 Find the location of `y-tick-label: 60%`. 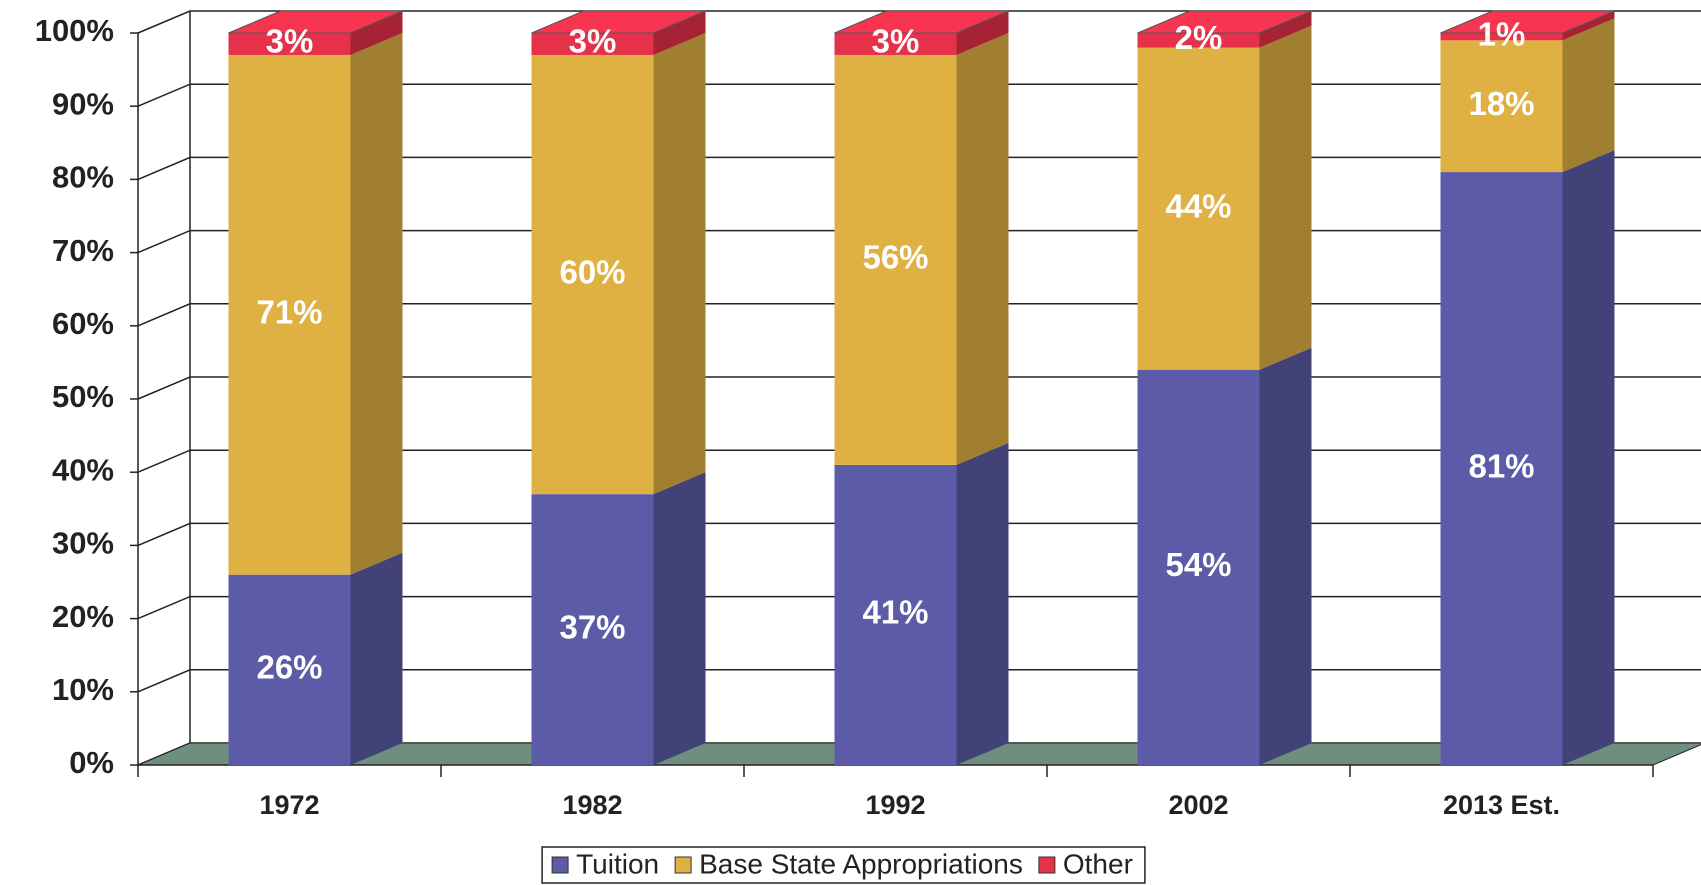

y-tick-label: 60% is located at coordinates (83, 323).